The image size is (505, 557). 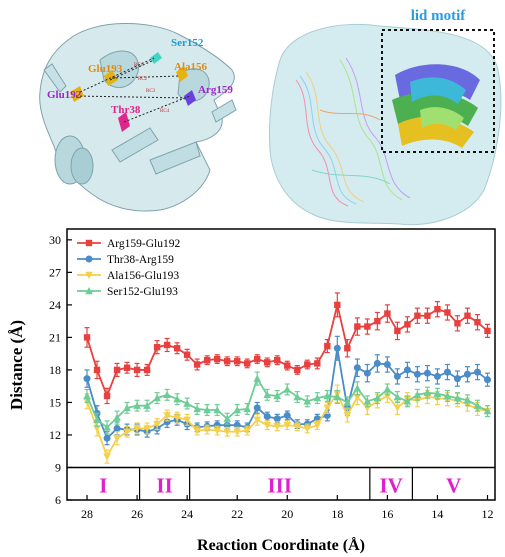 I want to click on rc-label-1: RC1, so click(x=139, y=65).